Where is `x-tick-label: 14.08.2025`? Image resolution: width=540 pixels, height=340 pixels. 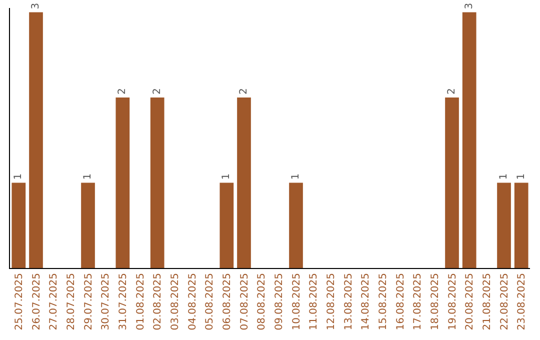
x-tick-label: 14.08.2025 is located at coordinates (366, 301).